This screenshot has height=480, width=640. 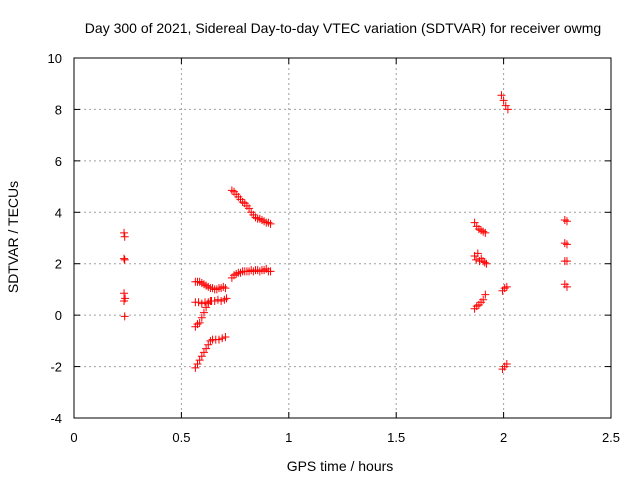 I want to click on x-tick-label: 2, so click(x=503, y=437).